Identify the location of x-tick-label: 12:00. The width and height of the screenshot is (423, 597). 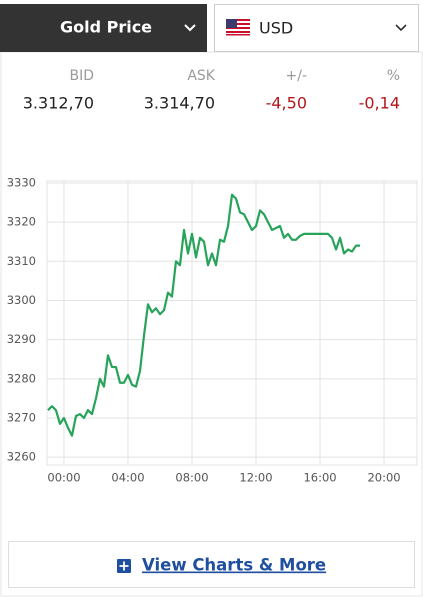
(255, 478).